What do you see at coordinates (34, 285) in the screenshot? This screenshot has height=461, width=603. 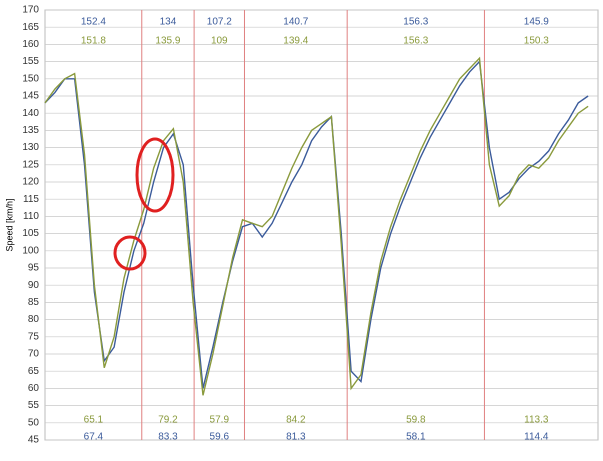 I see `y-tick-label: 90` at bounding box center [34, 285].